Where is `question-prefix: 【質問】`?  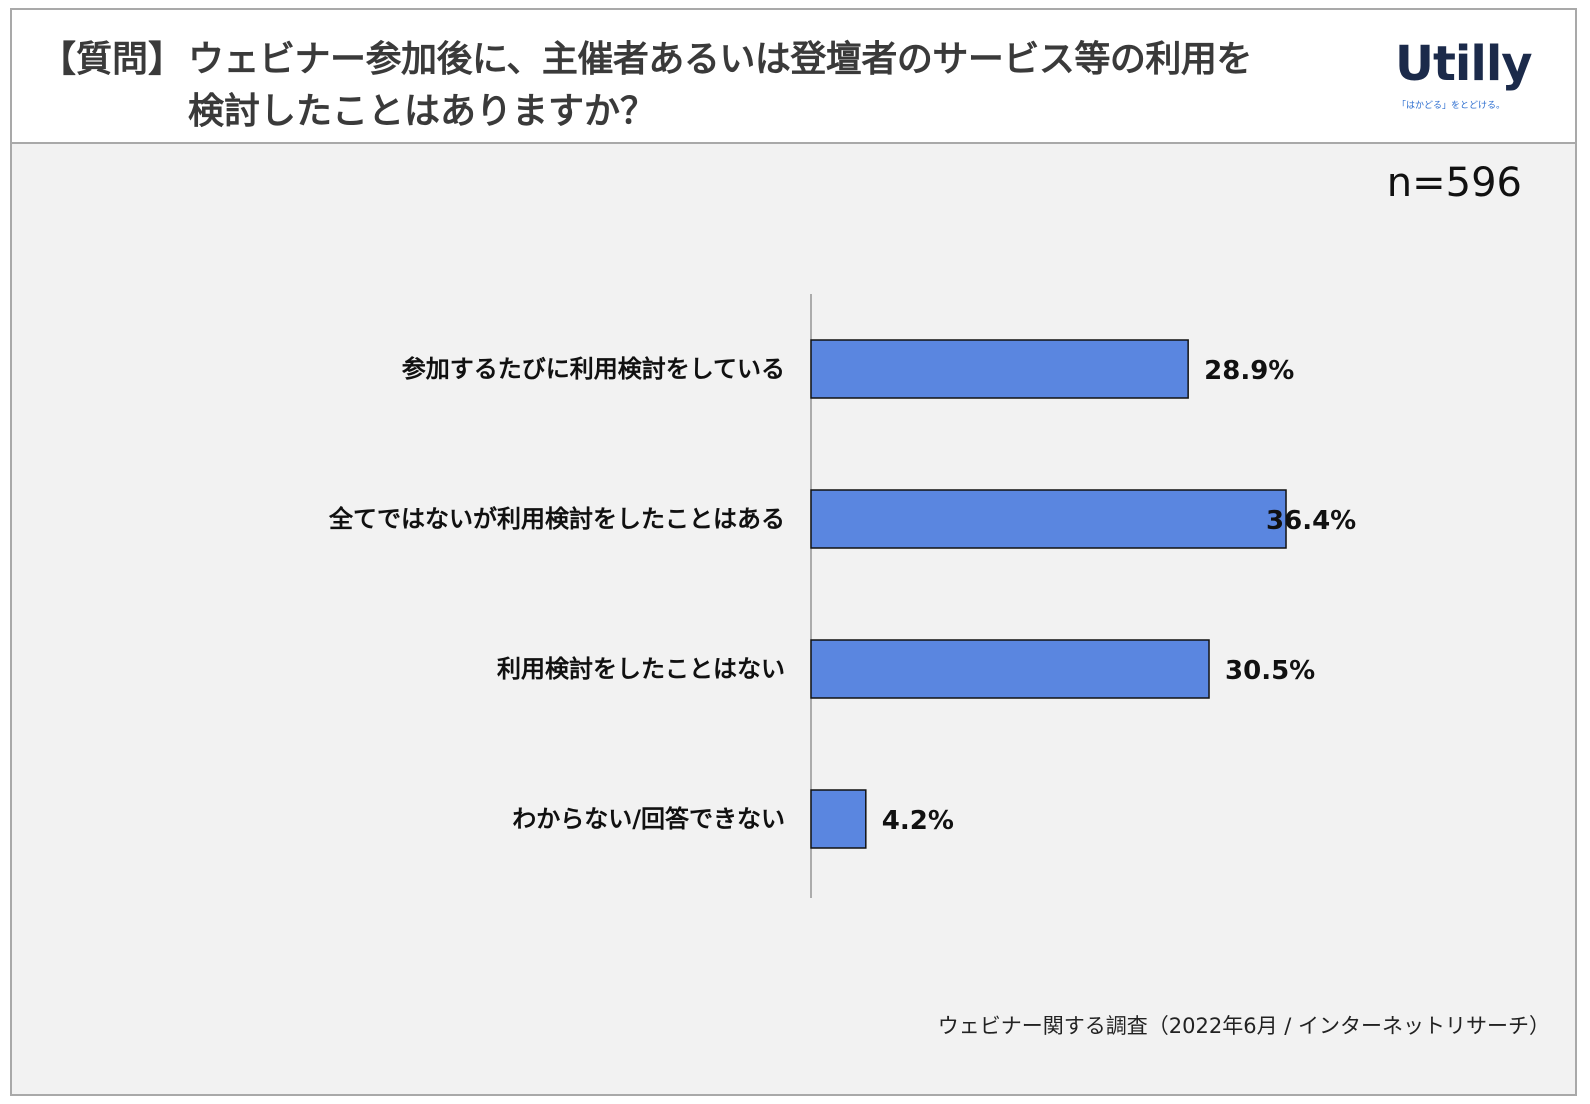
question-prefix: 【質問】 is located at coordinates (112, 59).